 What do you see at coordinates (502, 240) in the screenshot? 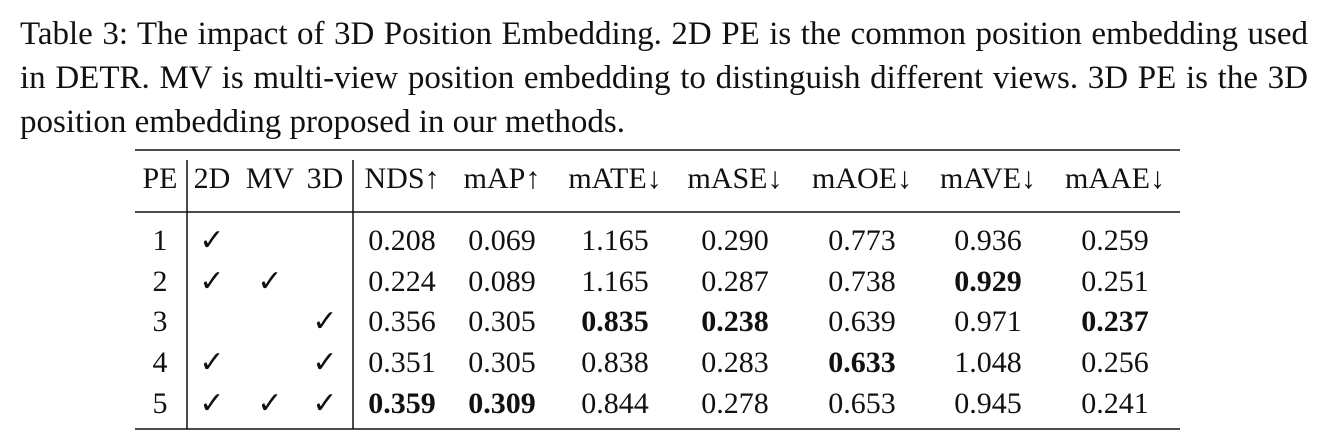
I see `metric-cell: 0.069` at bounding box center [502, 240].